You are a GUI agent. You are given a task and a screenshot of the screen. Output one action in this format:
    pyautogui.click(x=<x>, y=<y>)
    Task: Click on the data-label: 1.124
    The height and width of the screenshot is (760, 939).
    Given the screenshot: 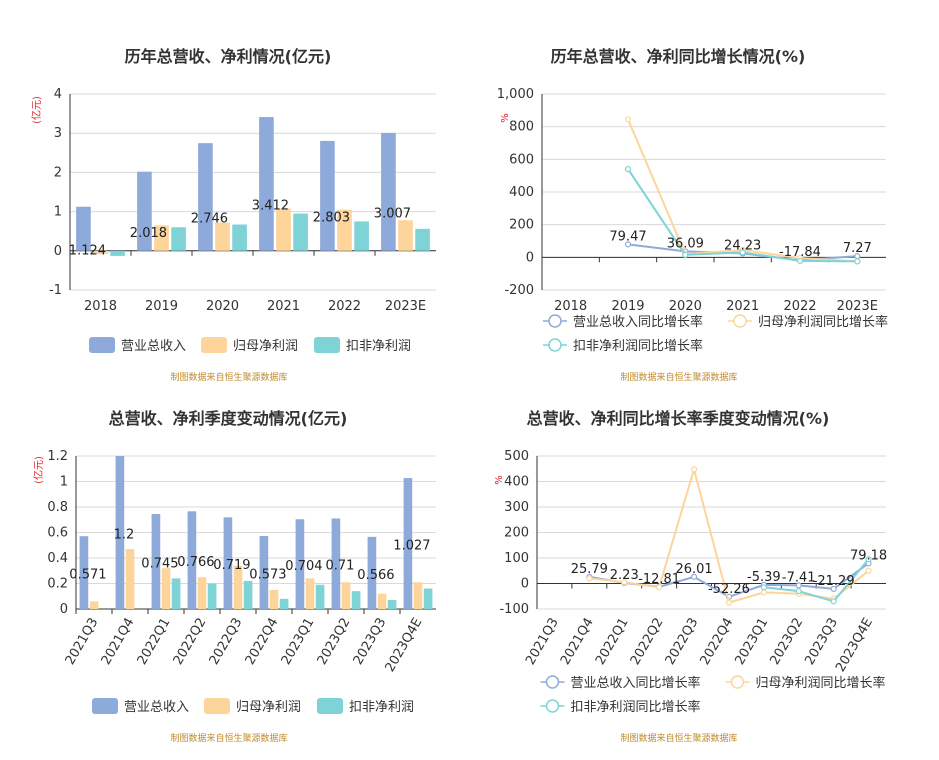 What is the action you would take?
    pyautogui.click(x=87, y=250)
    